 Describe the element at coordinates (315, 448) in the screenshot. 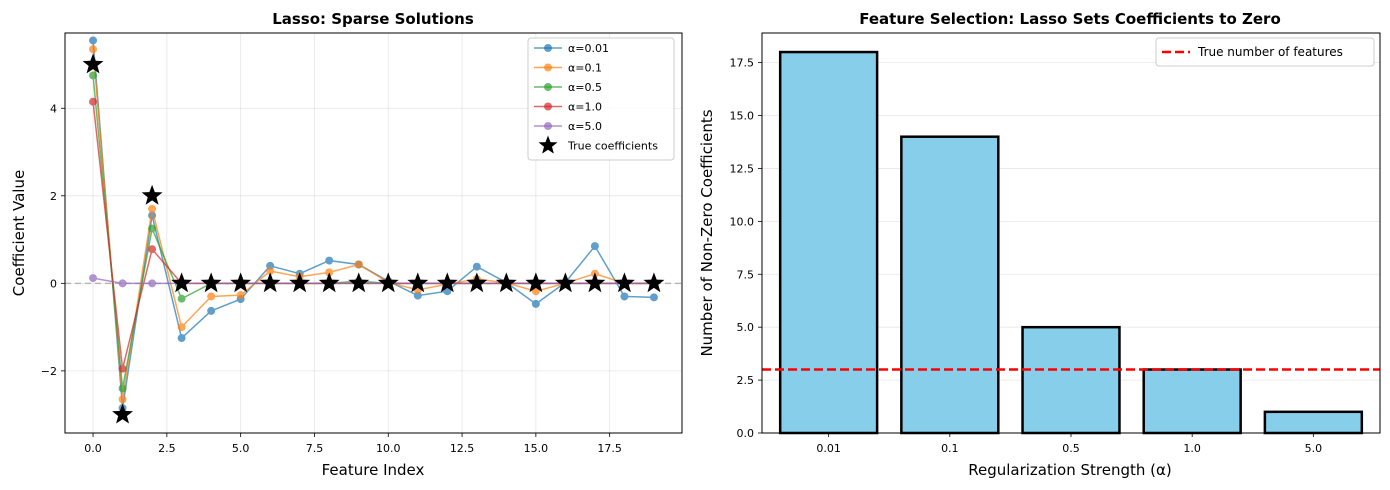

I see `x-tick-label: 7.5` at that location.